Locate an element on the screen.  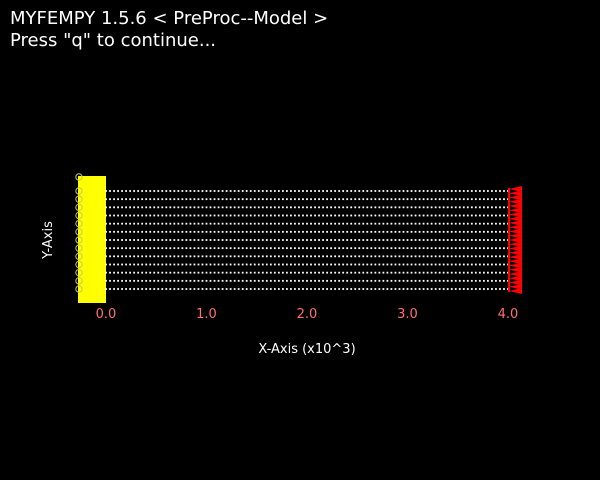
support-symbols is located at coordinates (79, 233).